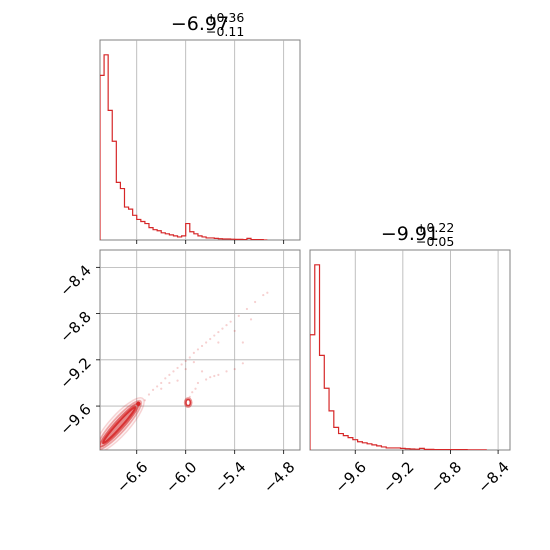 The image size is (550, 550). What do you see at coordinates (225, 17) in the screenshot?
I see `hist-x-title-plus: +0.36` at bounding box center [225, 17].